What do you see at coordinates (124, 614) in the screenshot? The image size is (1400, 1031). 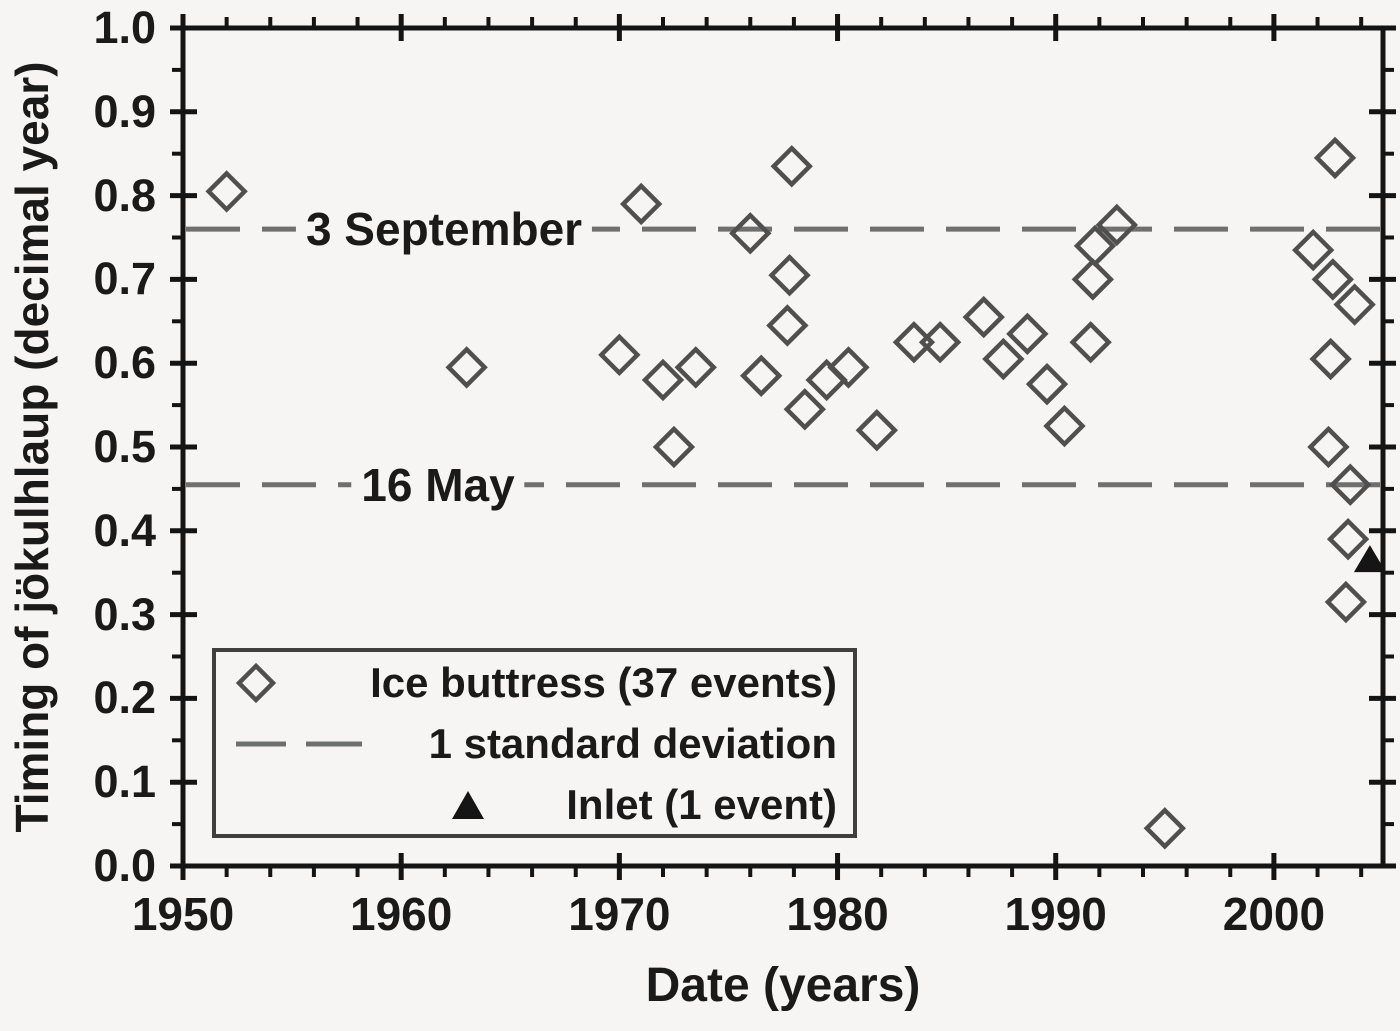 I see `y-tick-label: 0.3` at bounding box center [124, 614].